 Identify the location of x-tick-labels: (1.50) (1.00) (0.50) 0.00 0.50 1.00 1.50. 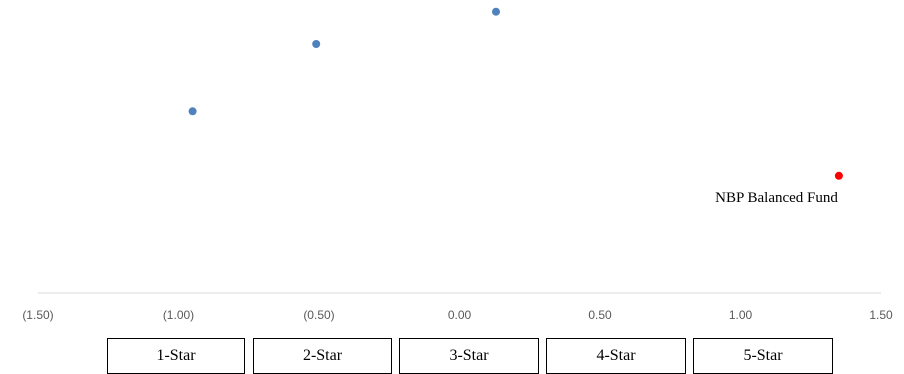
(457, 315).